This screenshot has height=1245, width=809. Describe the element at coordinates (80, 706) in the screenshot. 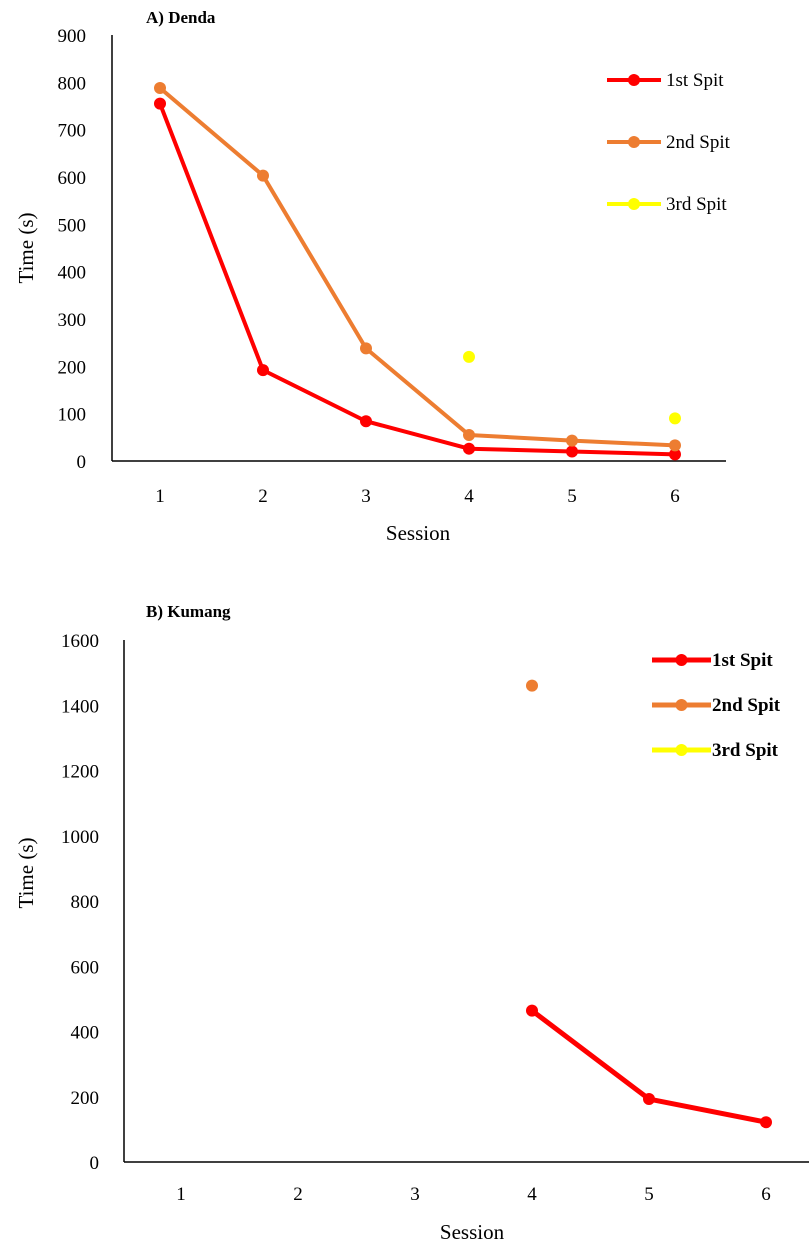

I see `y-tick-label: 1400` at that location.